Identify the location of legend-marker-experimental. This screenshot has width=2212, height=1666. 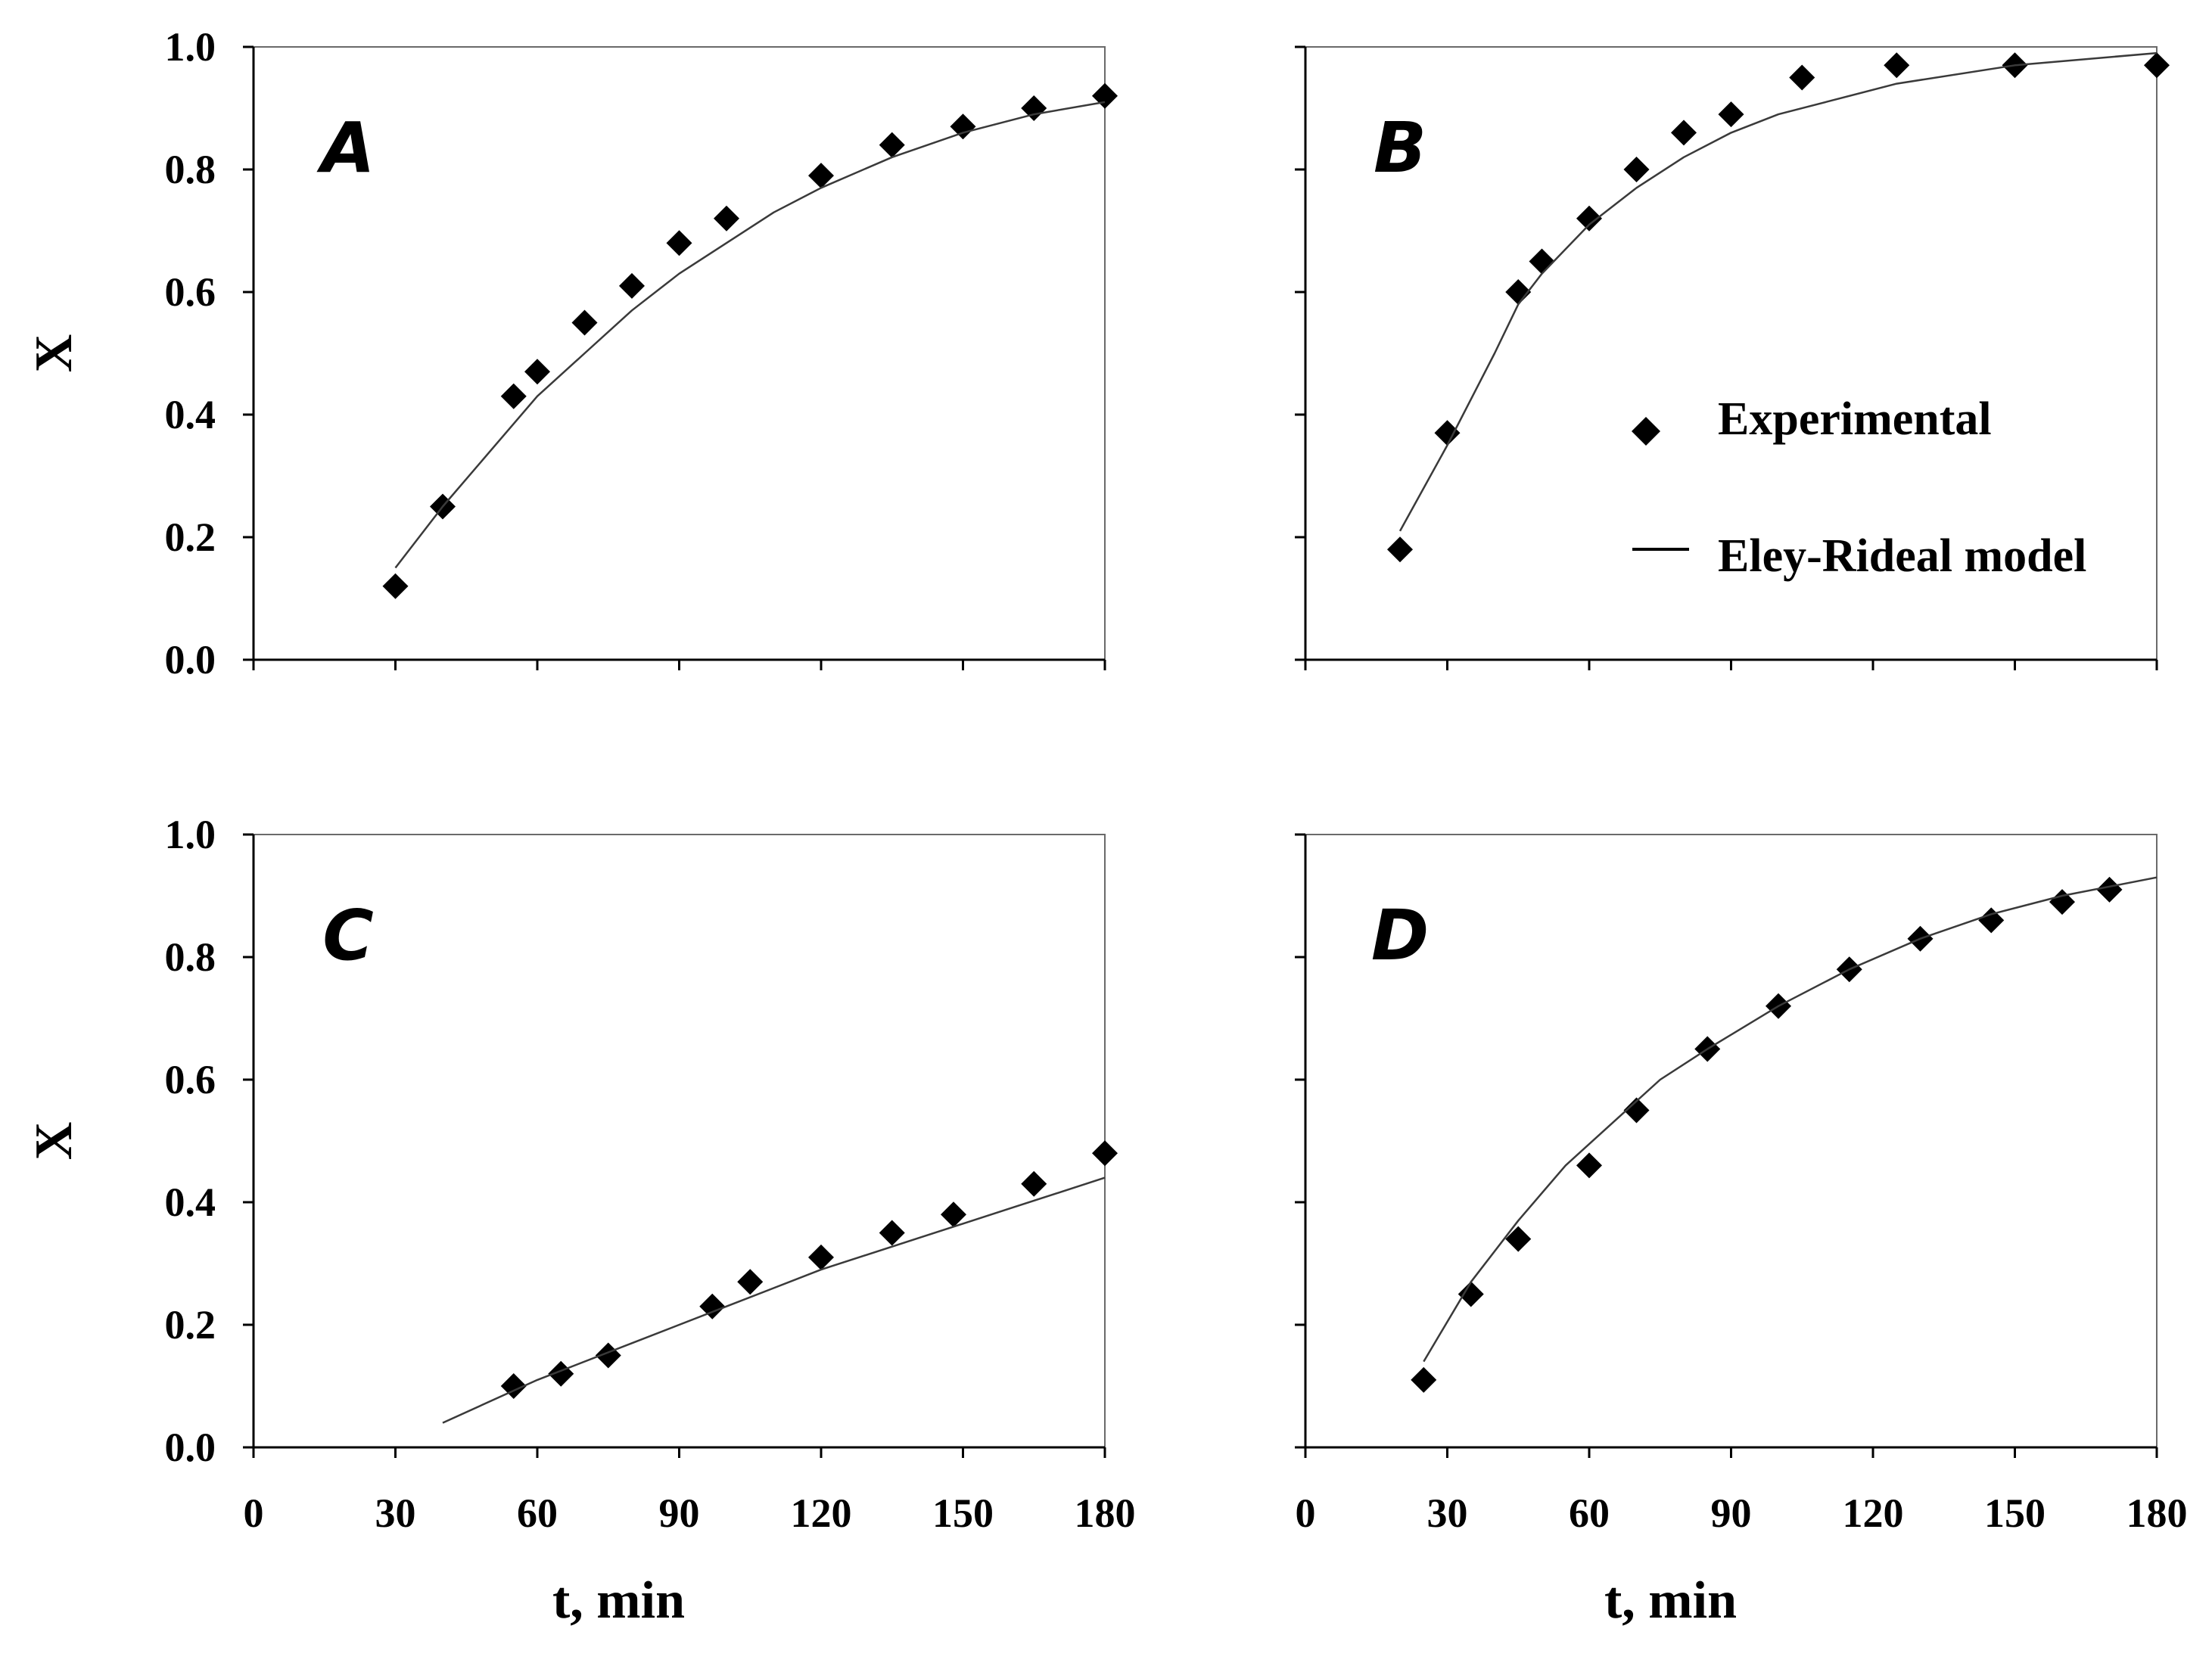
(1646, 431).